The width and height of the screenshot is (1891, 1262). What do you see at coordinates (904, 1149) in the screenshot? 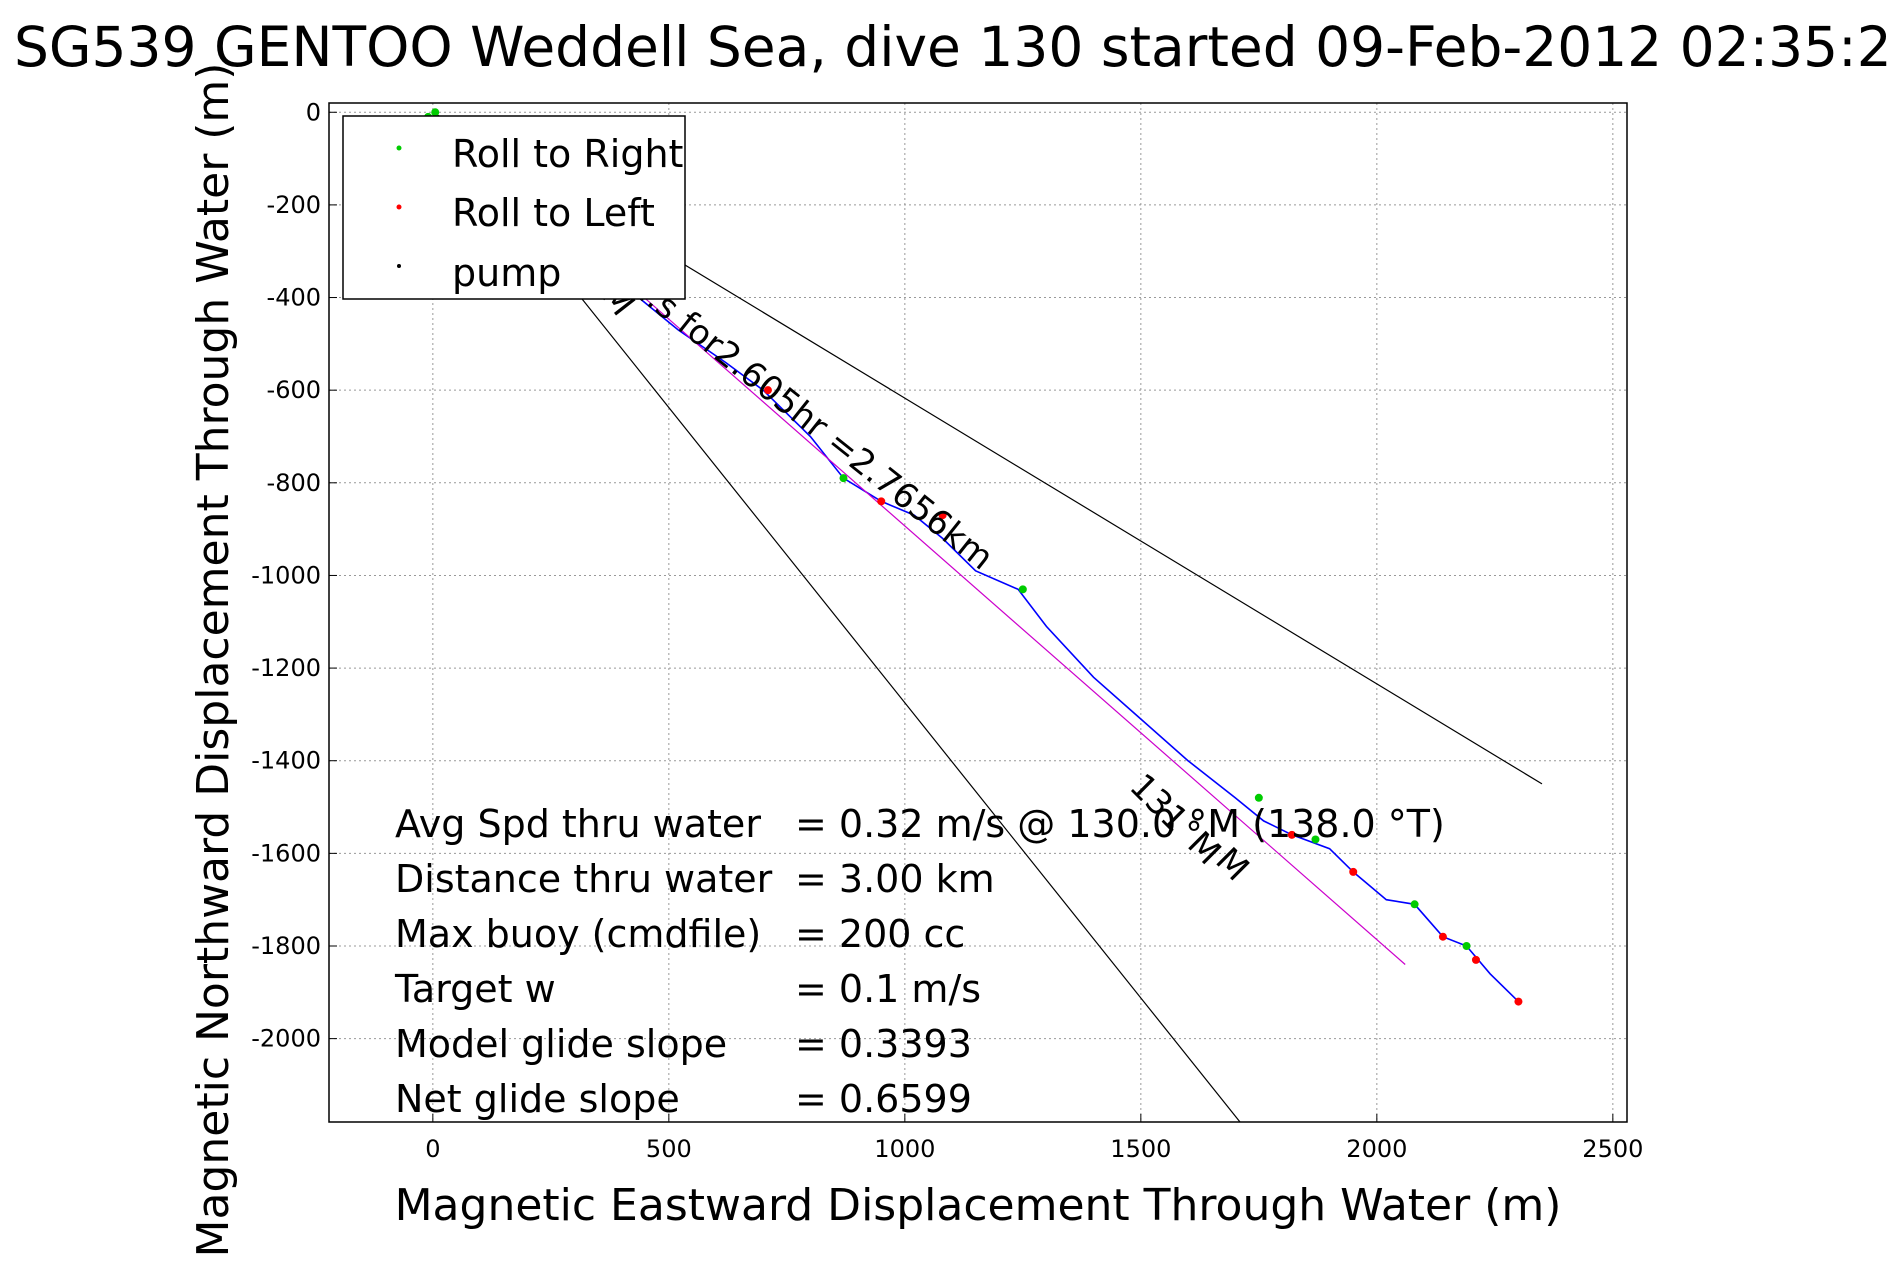
I see `x-tick-label: 1000` at bounding box center [904, 1149].